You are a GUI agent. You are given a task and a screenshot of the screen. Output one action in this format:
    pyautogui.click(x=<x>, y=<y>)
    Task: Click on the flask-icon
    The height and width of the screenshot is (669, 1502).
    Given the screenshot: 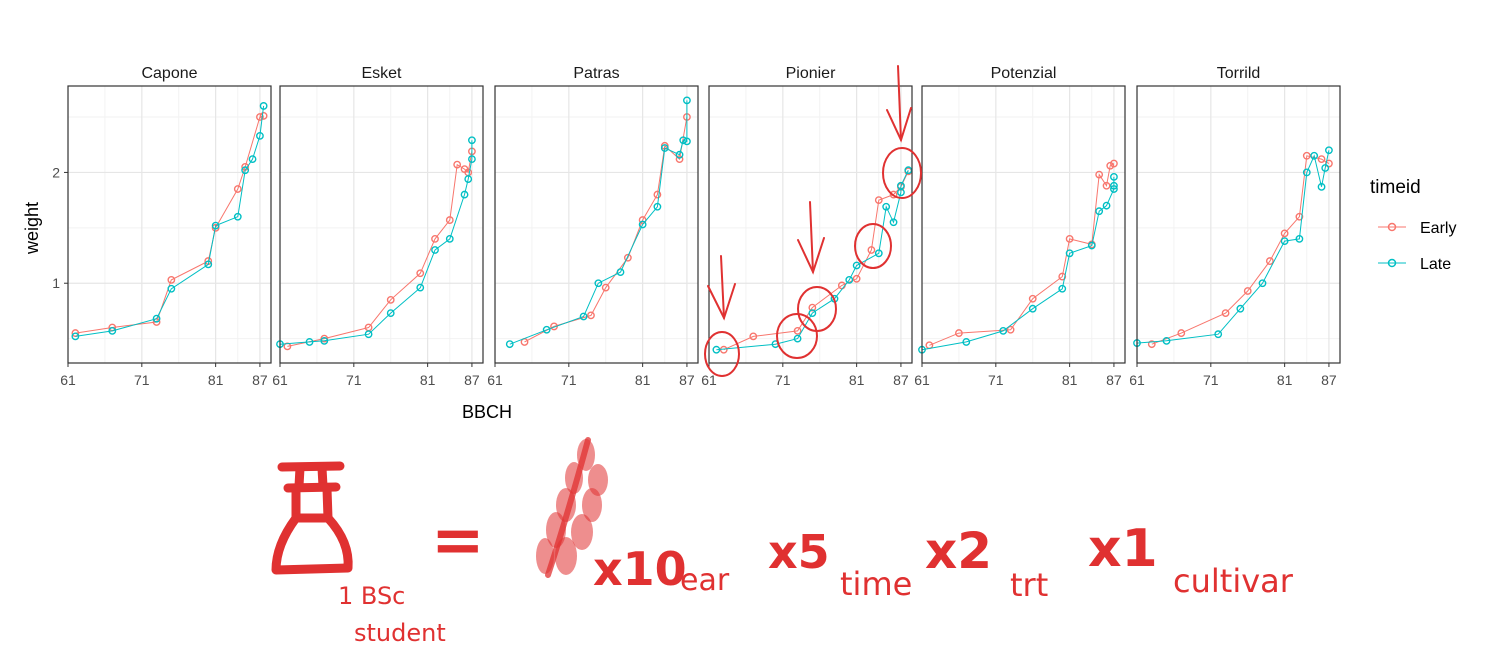 What is the action you would take?
    pyautogui.click(x=312, y=518)
    